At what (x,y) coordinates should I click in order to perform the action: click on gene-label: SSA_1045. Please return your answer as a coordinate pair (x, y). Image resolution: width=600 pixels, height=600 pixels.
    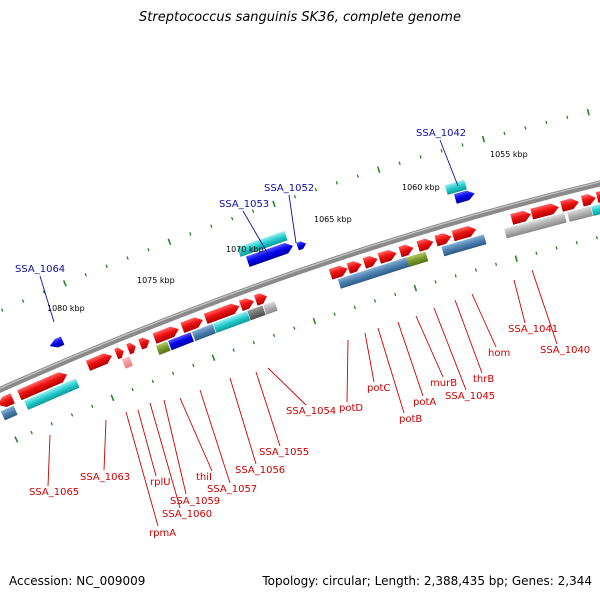
    Looking at the image, I should click on (470, 396).